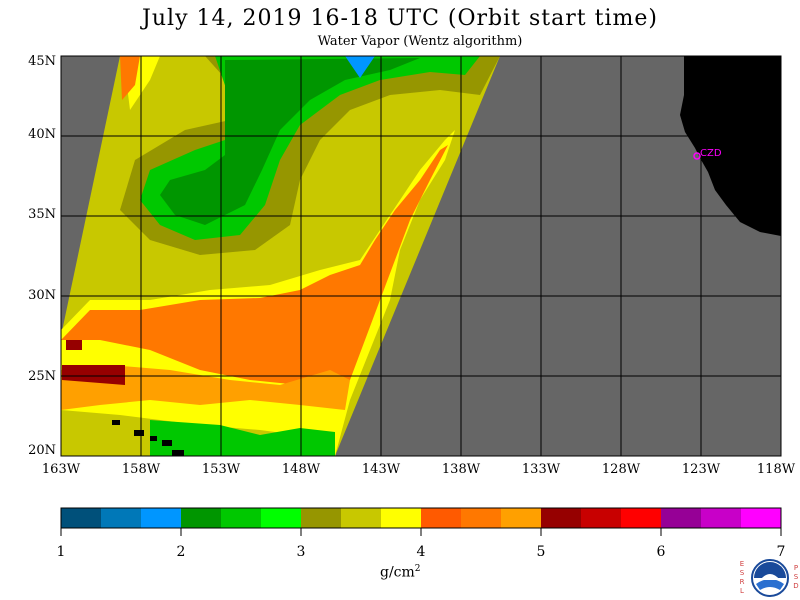  I want to click on colorbar, so click(421, 521).